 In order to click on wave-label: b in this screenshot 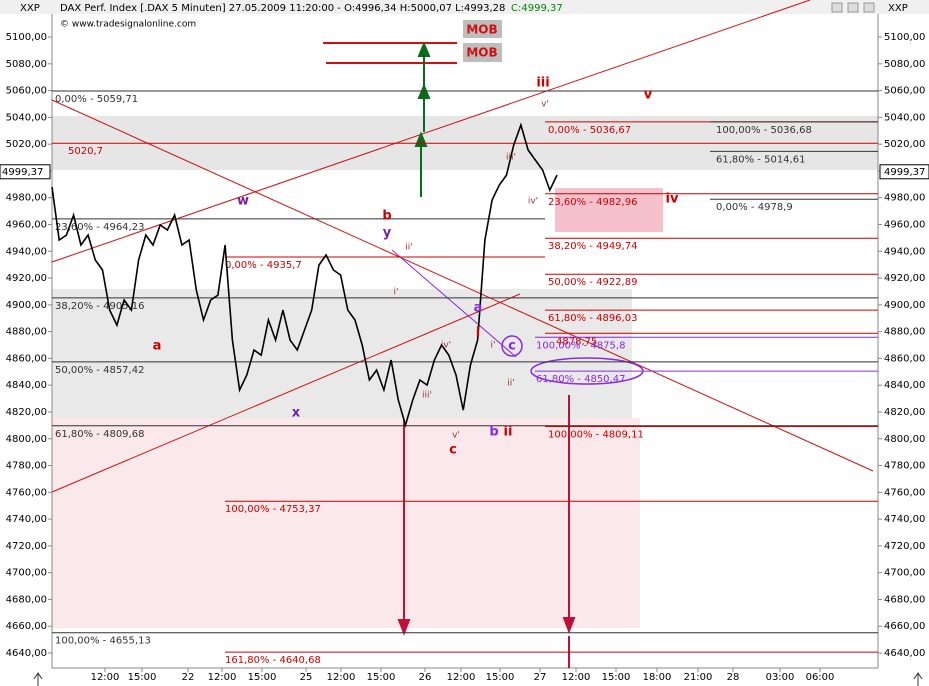, I will do `click(493, 432)`.